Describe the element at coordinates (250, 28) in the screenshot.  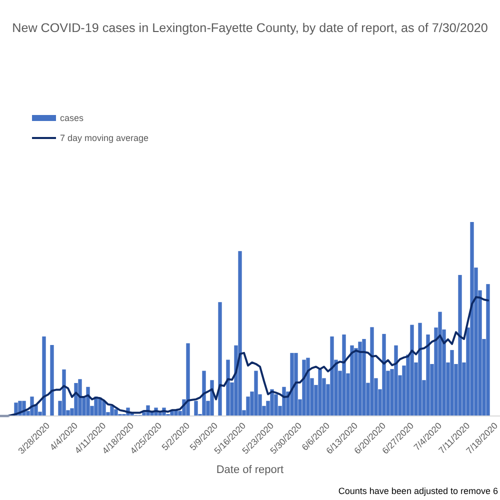
I see `chart-title: New COVID-19 cases in Lexington-Fayette County, by date of report, as of 7/30/2020` at that location.